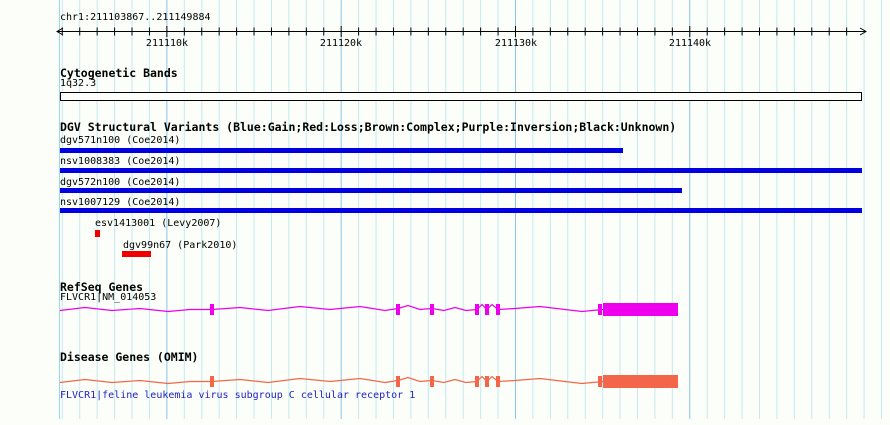  What do you see at coordinates (167, 43) in the screenshot?
I see `ruler-tick-label: 211110k` at bounding box center [167, 43].